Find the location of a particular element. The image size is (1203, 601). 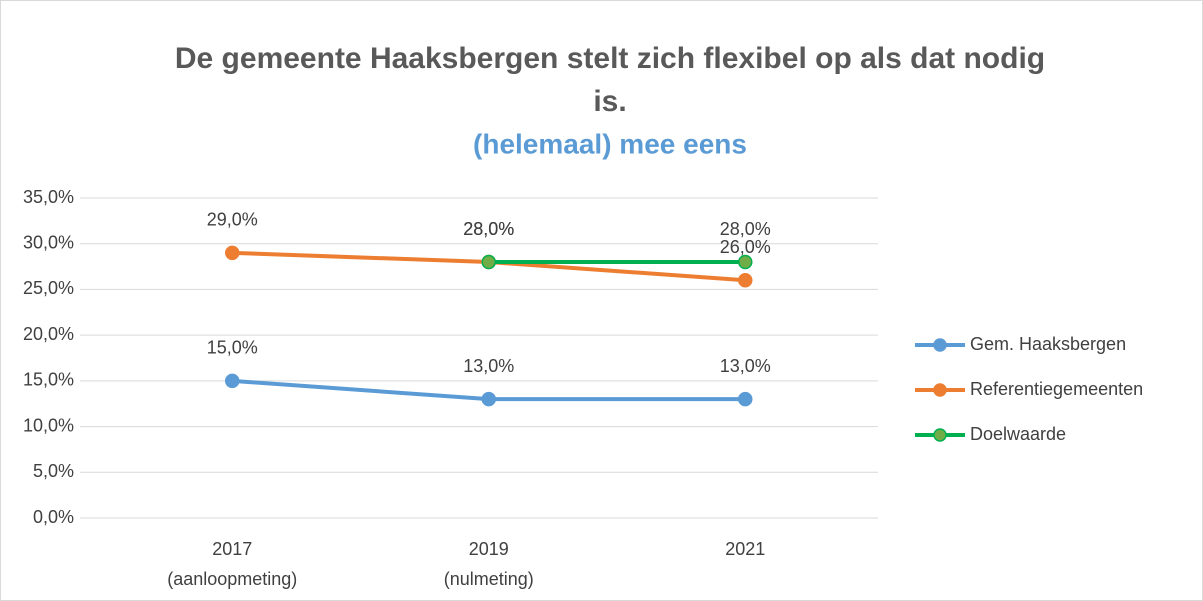

x-tick-label: (nulmeting) is located at coordinates (489, 579).